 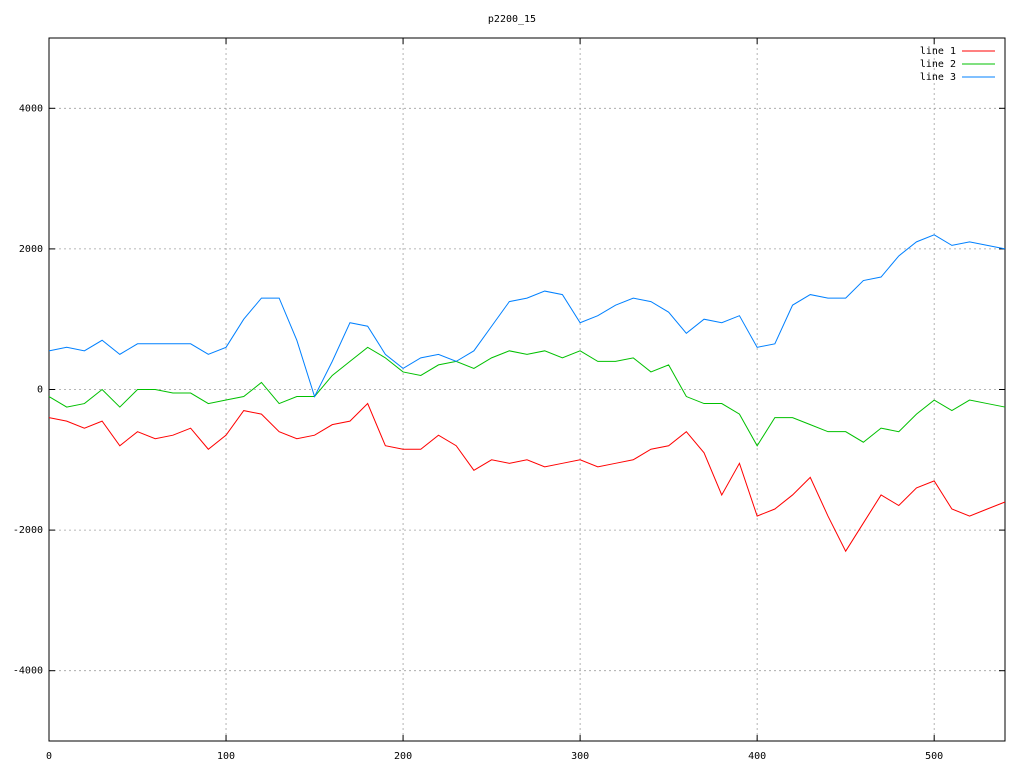 What do you see at coordinates (226, 756) in the screenshot?
I see `x-tick-label: 100` at bounding box center [226, 756].